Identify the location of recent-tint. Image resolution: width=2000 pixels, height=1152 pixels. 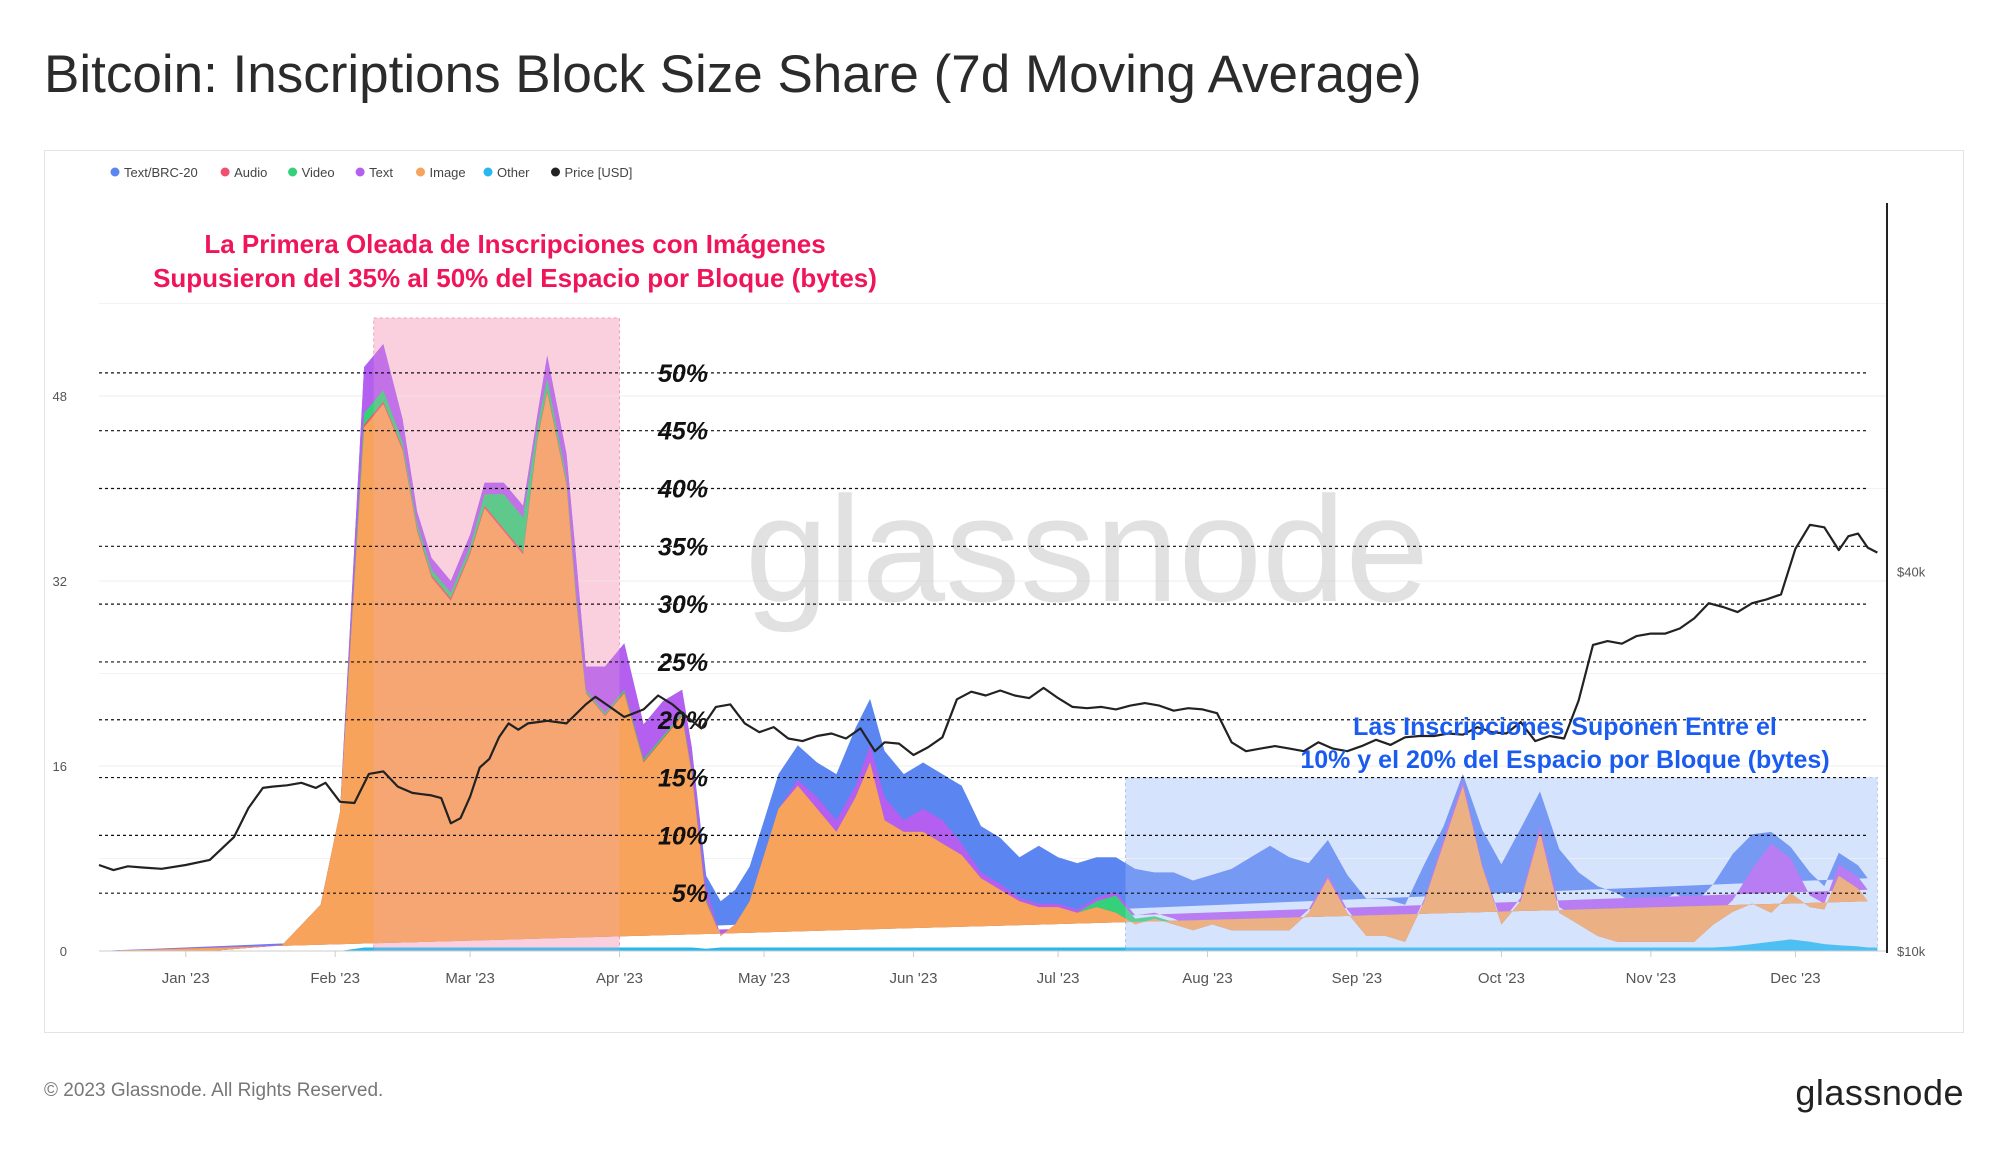
(1501, 864).